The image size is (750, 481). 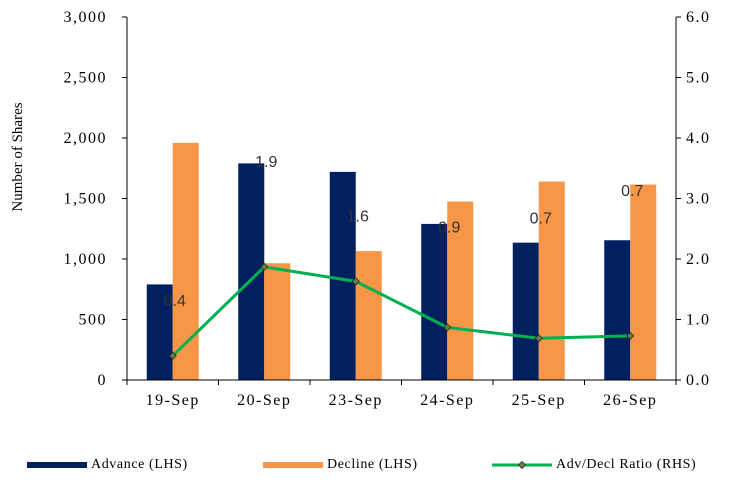 What do you see at coordinates (449, 227) in the screenshot?
I see `ratio-data-label-3: 0.9` at bounding box center [449, 227].